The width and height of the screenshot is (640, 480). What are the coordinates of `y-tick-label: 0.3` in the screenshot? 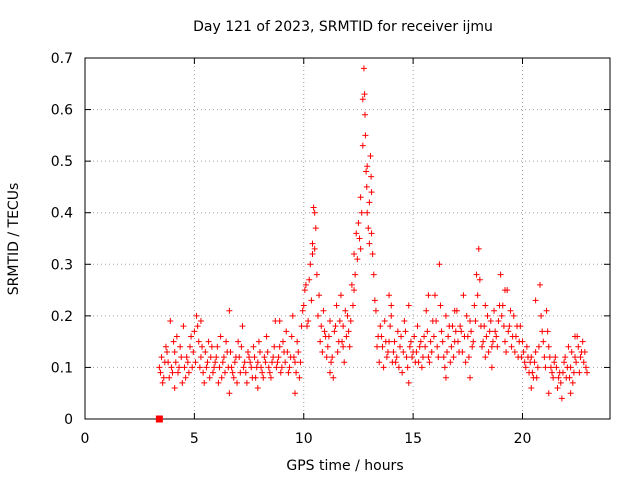 It's located at (62, 265).